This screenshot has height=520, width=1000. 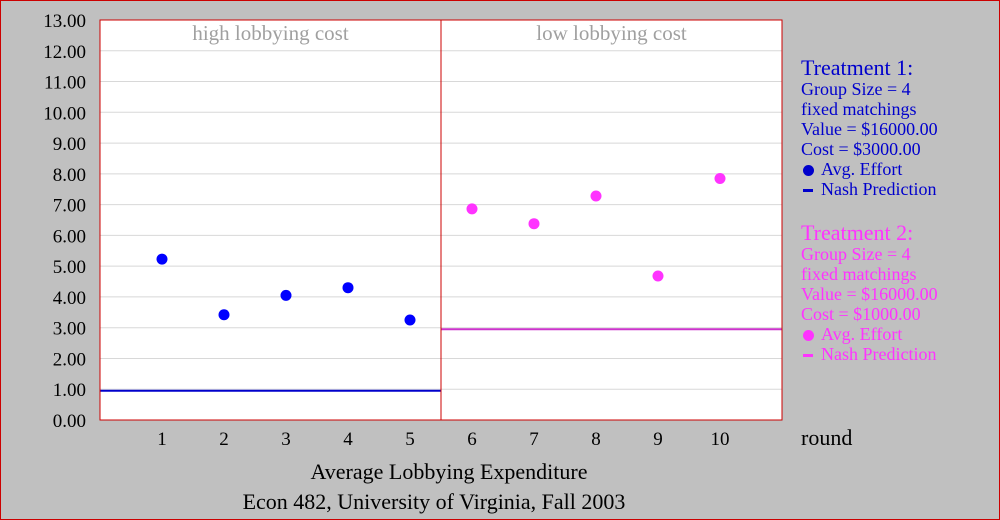 I want to click on y-tick-label: 2.00, so click(x=69, y=359).